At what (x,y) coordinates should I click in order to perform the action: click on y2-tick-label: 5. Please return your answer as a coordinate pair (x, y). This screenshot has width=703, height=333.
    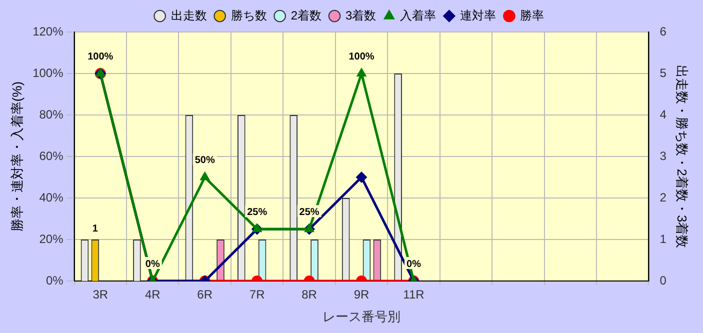
    Looking at the image, I should click on (663, 73).